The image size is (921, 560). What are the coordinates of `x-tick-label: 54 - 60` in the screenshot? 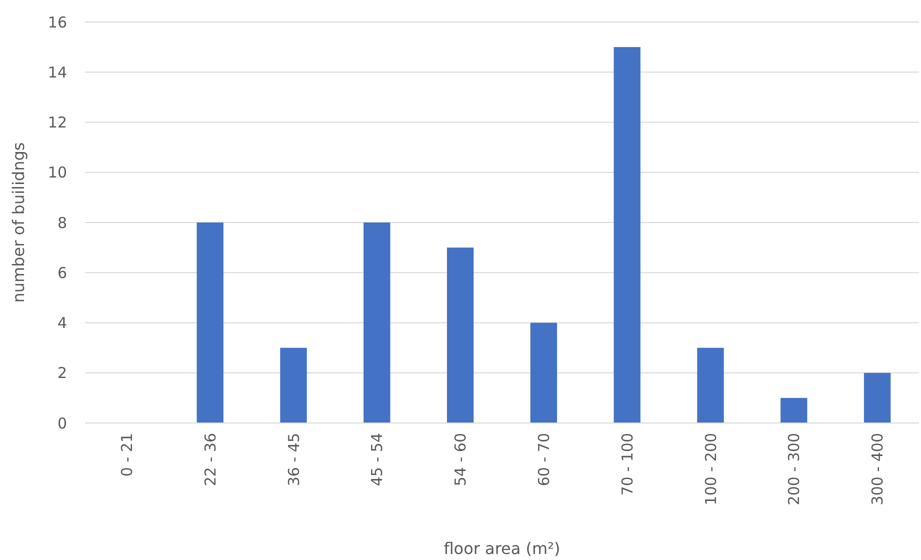 It's located at (461, 459).